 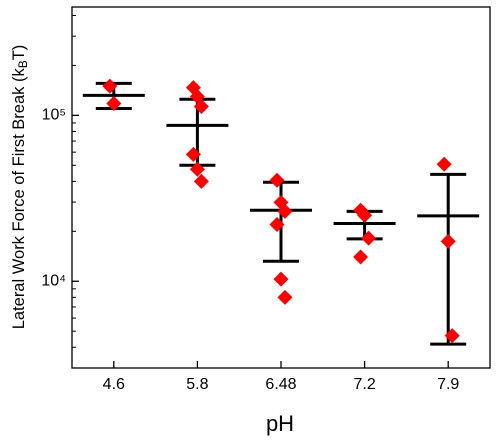 I want to click on y-label-main: Lateral Work Force of First Break (k, so click(x=19, y=199).